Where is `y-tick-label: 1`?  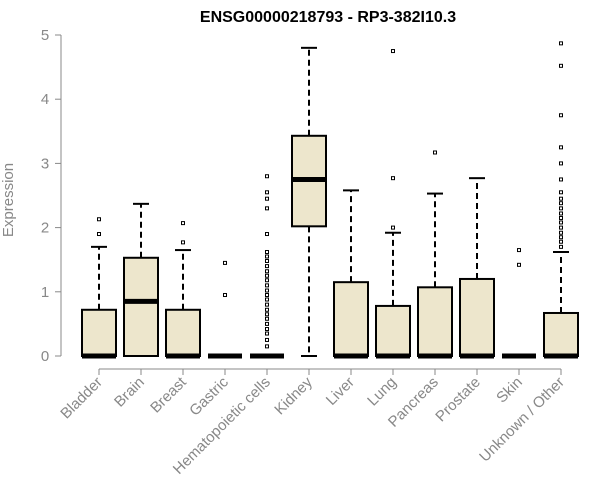 y-tick-label: 1 is located at coordinates (45, 292).